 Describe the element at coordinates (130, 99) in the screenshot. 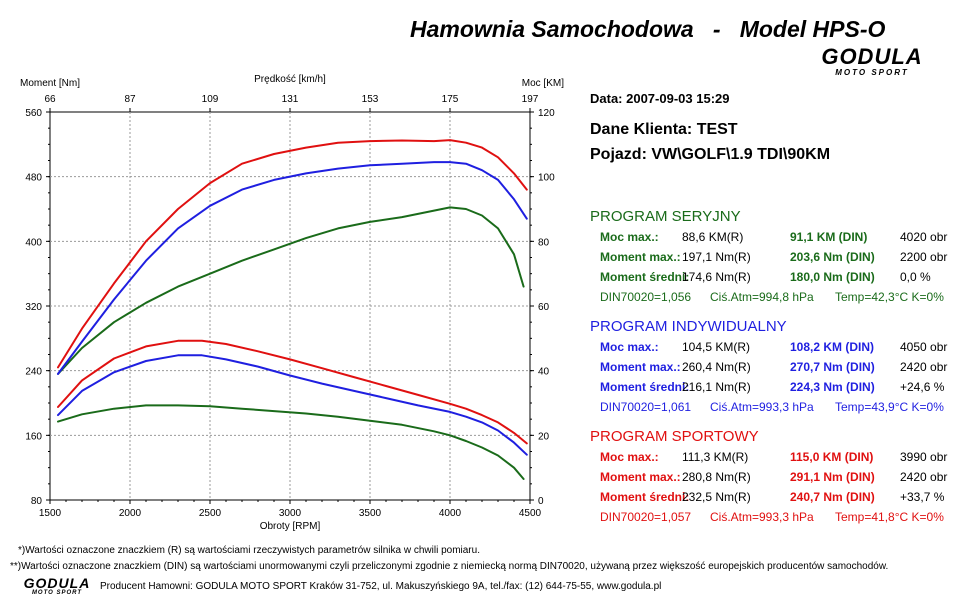

I see `top-tick-label: 87` at that location.